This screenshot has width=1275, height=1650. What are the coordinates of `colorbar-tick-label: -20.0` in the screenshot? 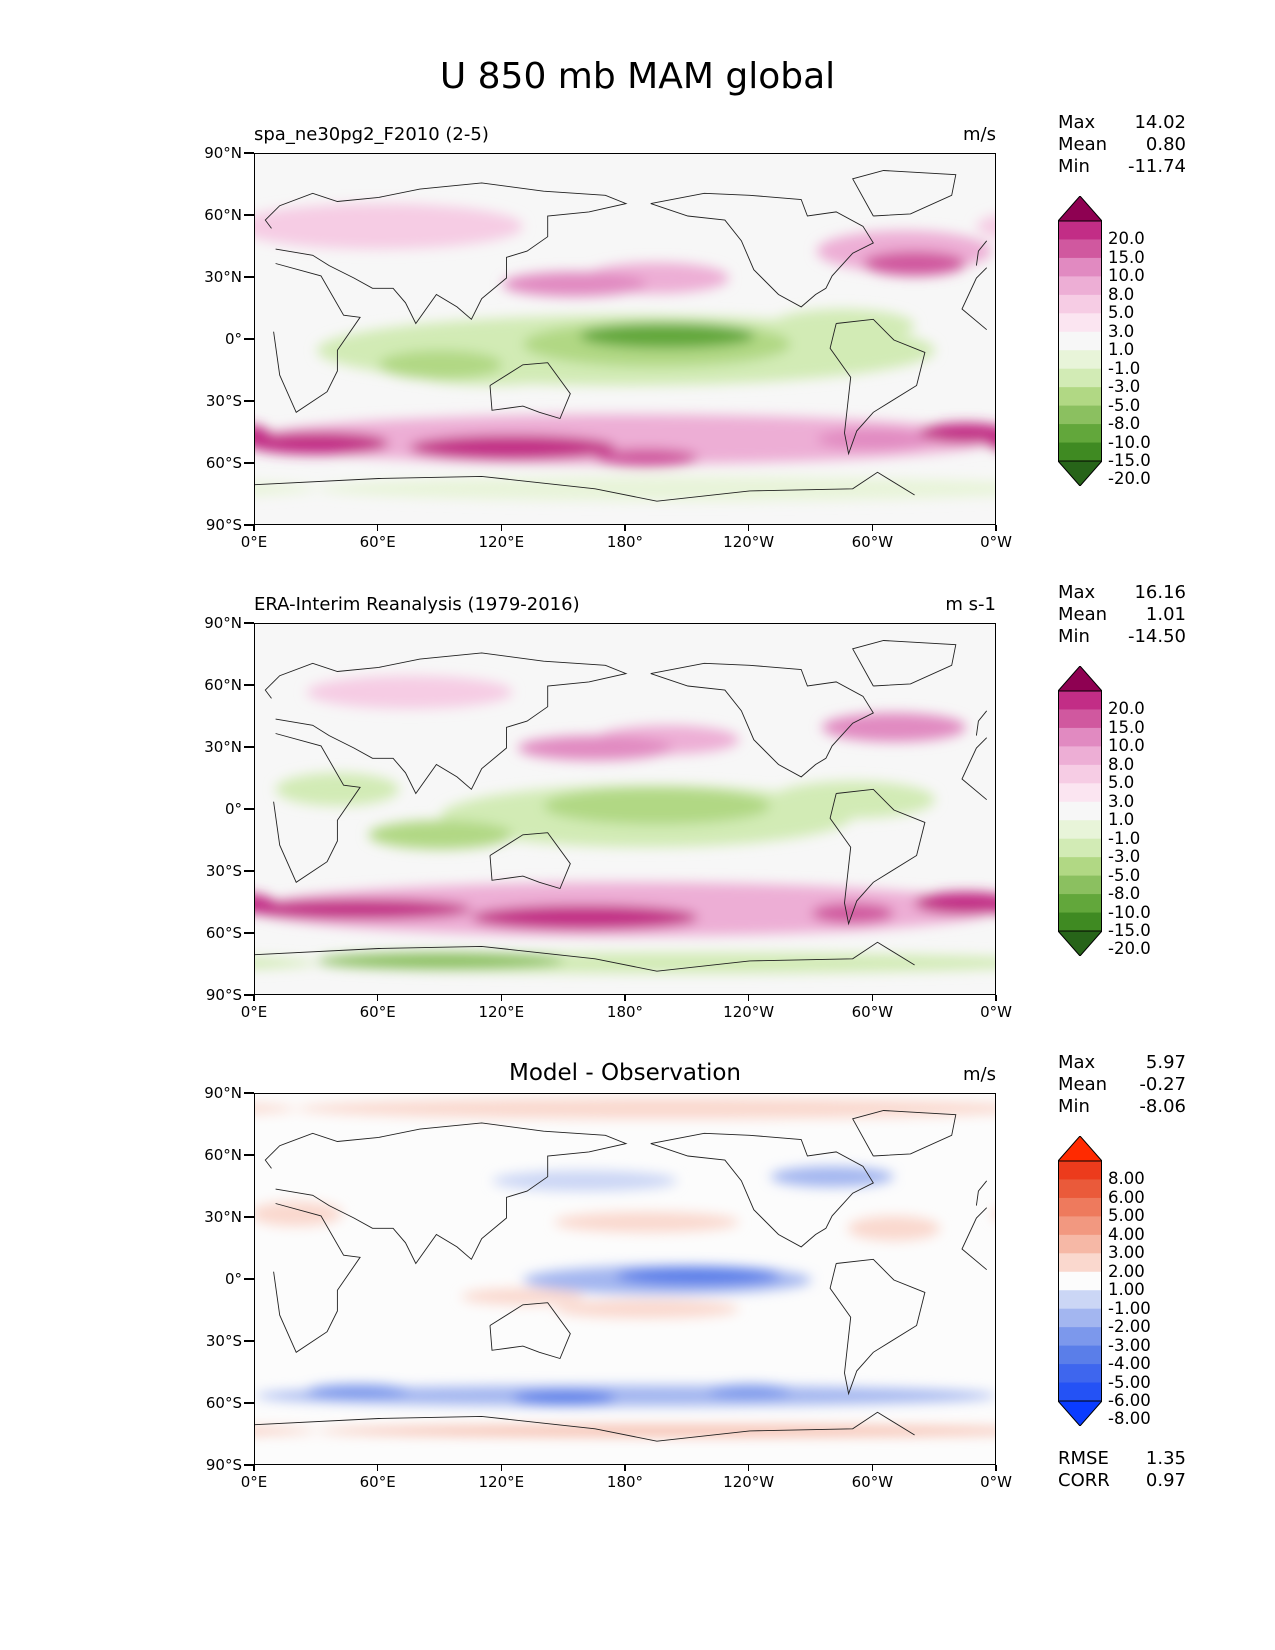 It's located at (1129, 479).